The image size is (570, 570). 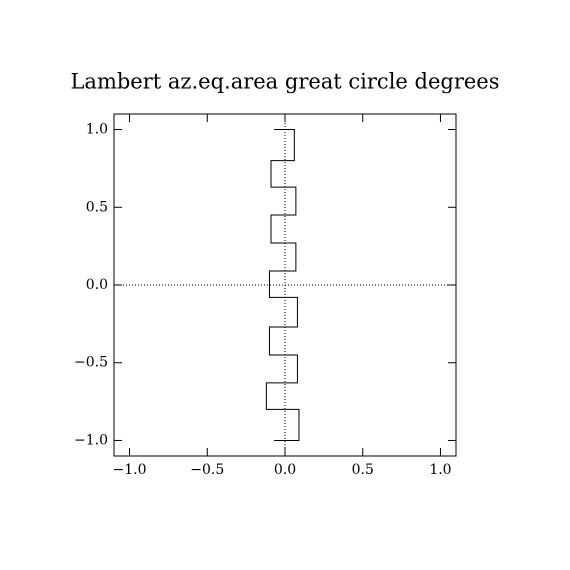 What do you see at coordinates (285, 470) in the screenshot?
I see `x-tick-label: 0.0` at bounding box center [285, 470].